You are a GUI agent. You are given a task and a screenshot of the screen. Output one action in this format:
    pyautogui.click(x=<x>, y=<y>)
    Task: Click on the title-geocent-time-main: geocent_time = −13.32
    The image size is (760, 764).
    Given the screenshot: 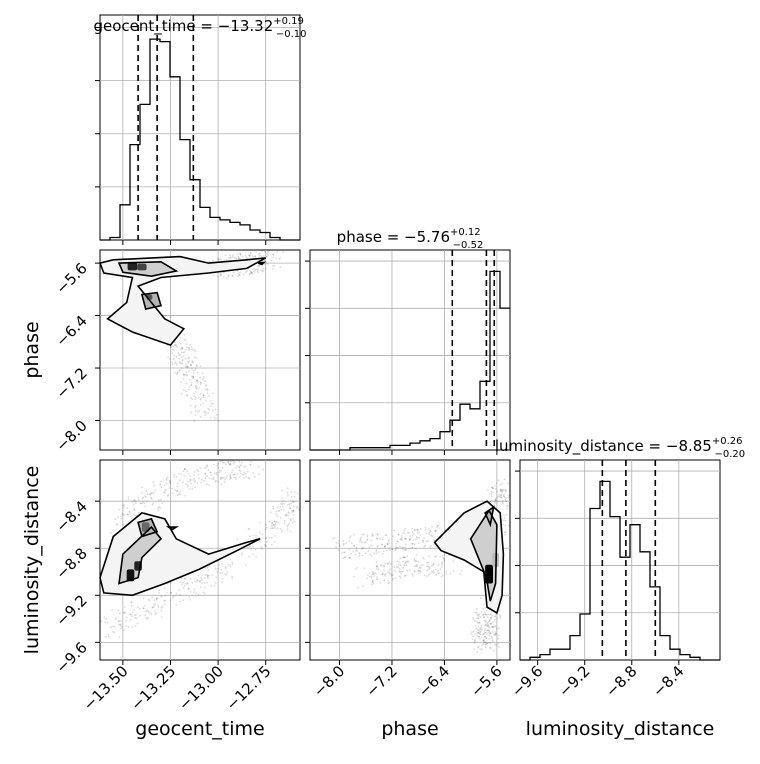 What is the action you would take?
    pyautogui.click(x=183, y=26)
    